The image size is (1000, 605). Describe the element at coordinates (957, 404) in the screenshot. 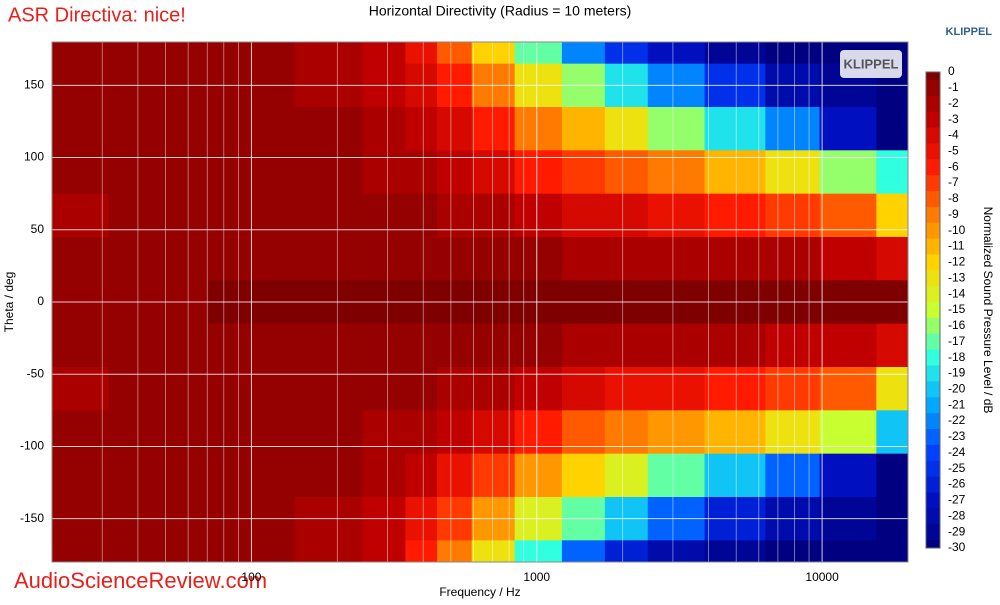

I see `colorbar-tick-label: -21` at that location.